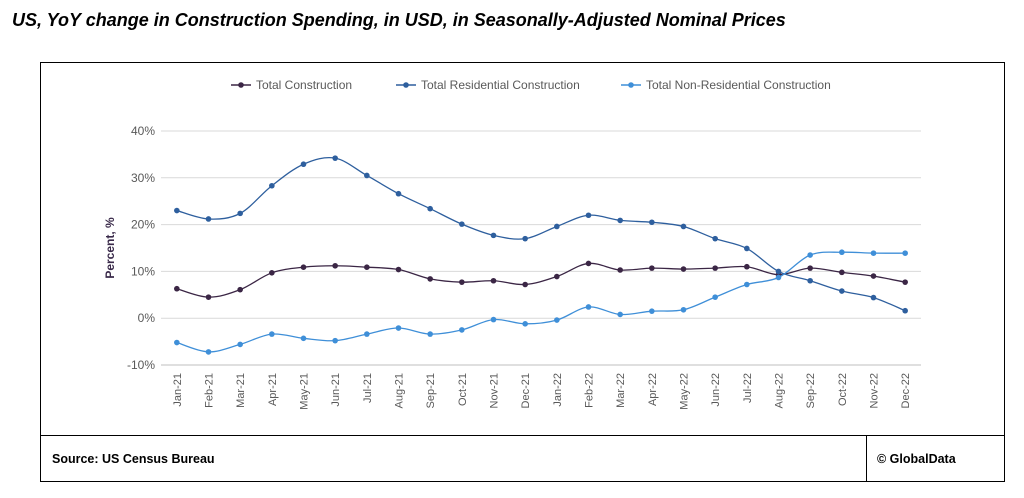 The image size is (1024, 498). I want to click on legend-label: Total Non-Residential Construction, so click(738, 85).